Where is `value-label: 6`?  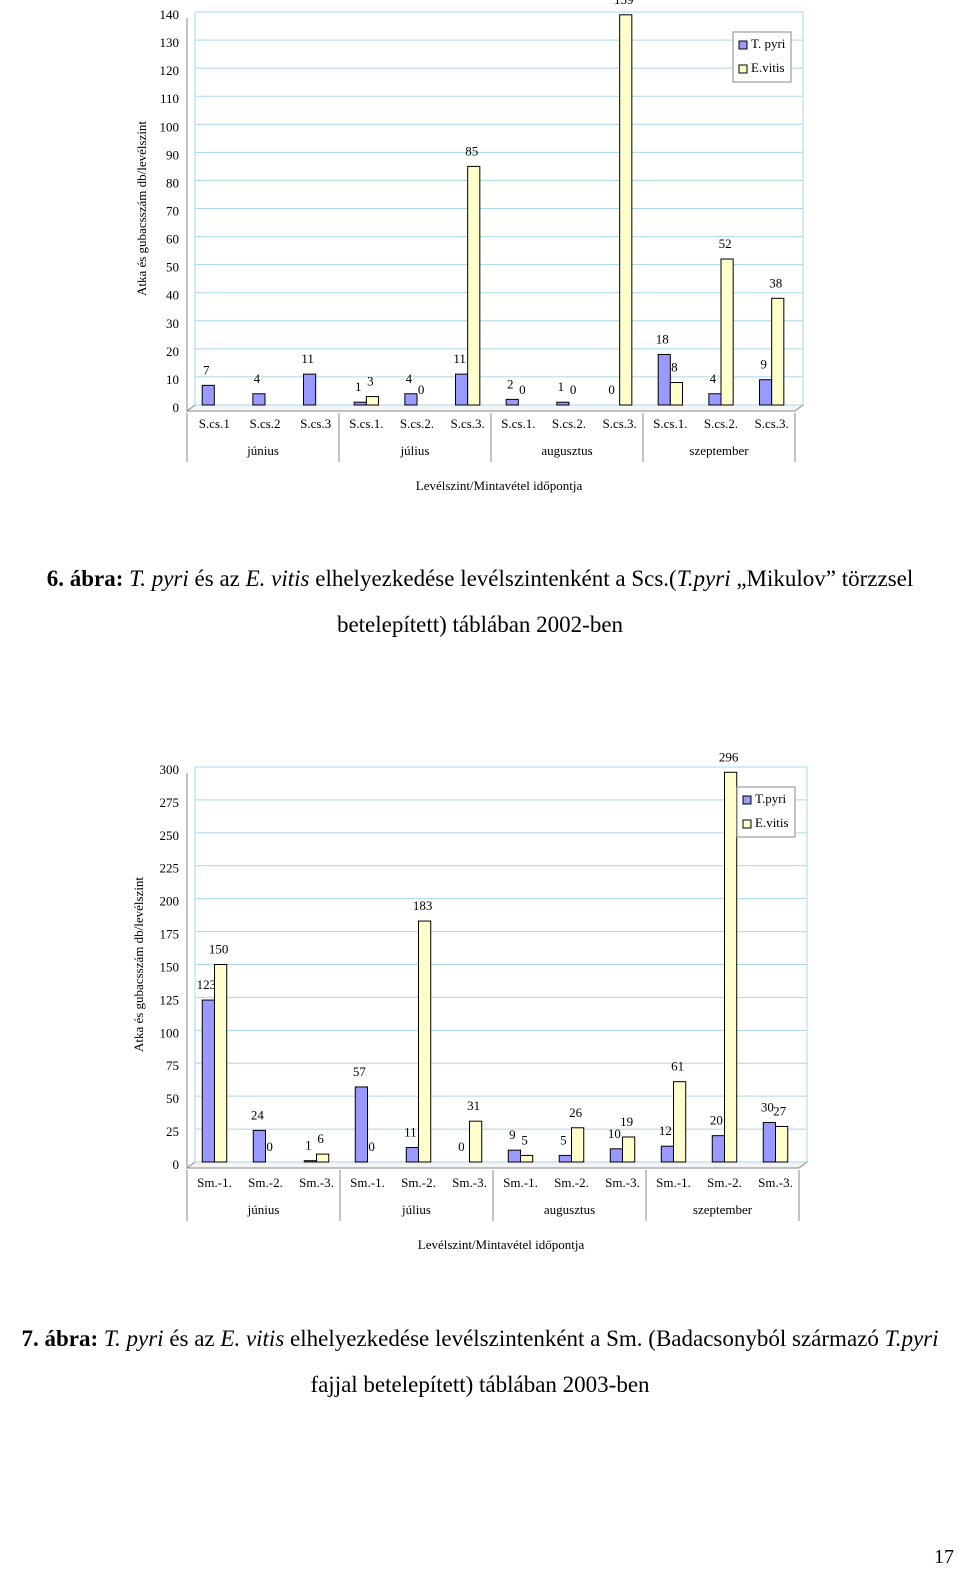
value-label: 6 is located at coordinates (320, 1138).